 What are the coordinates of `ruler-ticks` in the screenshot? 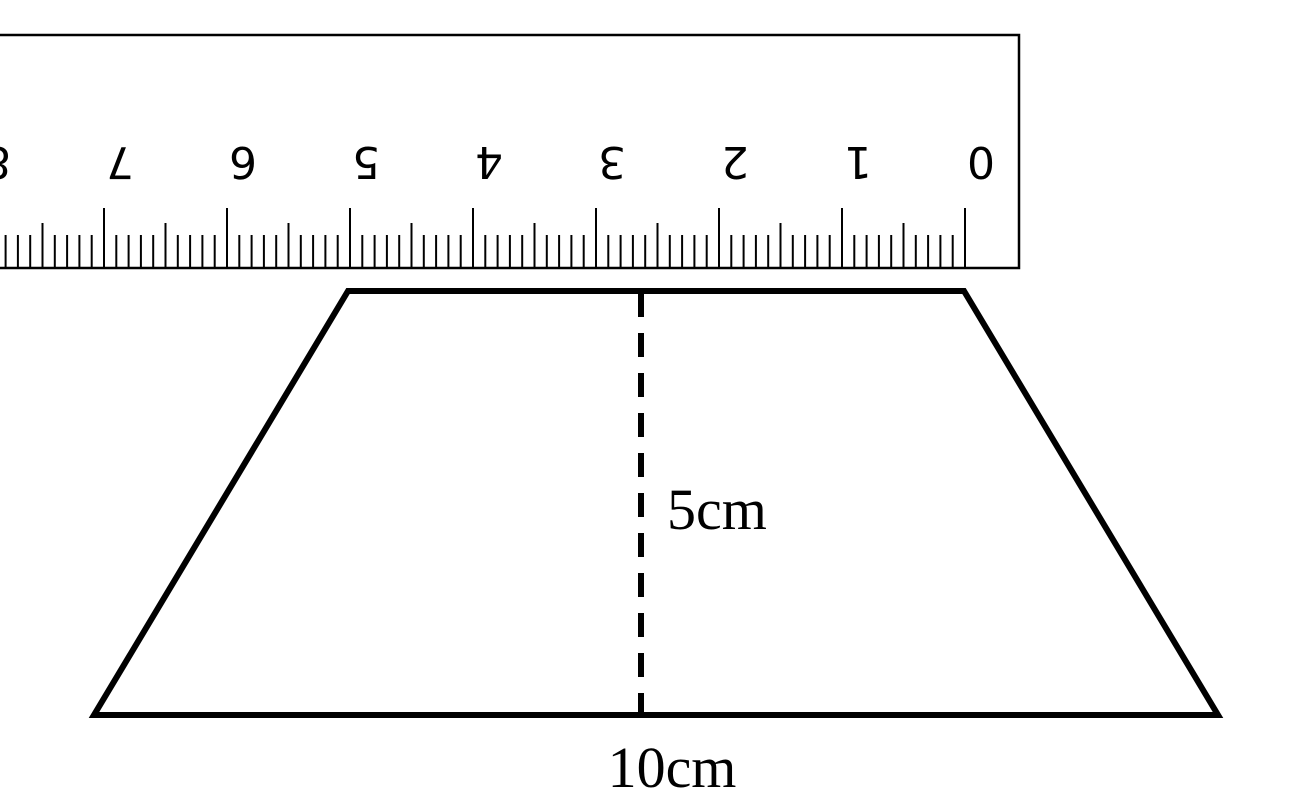 It's located at (485, 238).